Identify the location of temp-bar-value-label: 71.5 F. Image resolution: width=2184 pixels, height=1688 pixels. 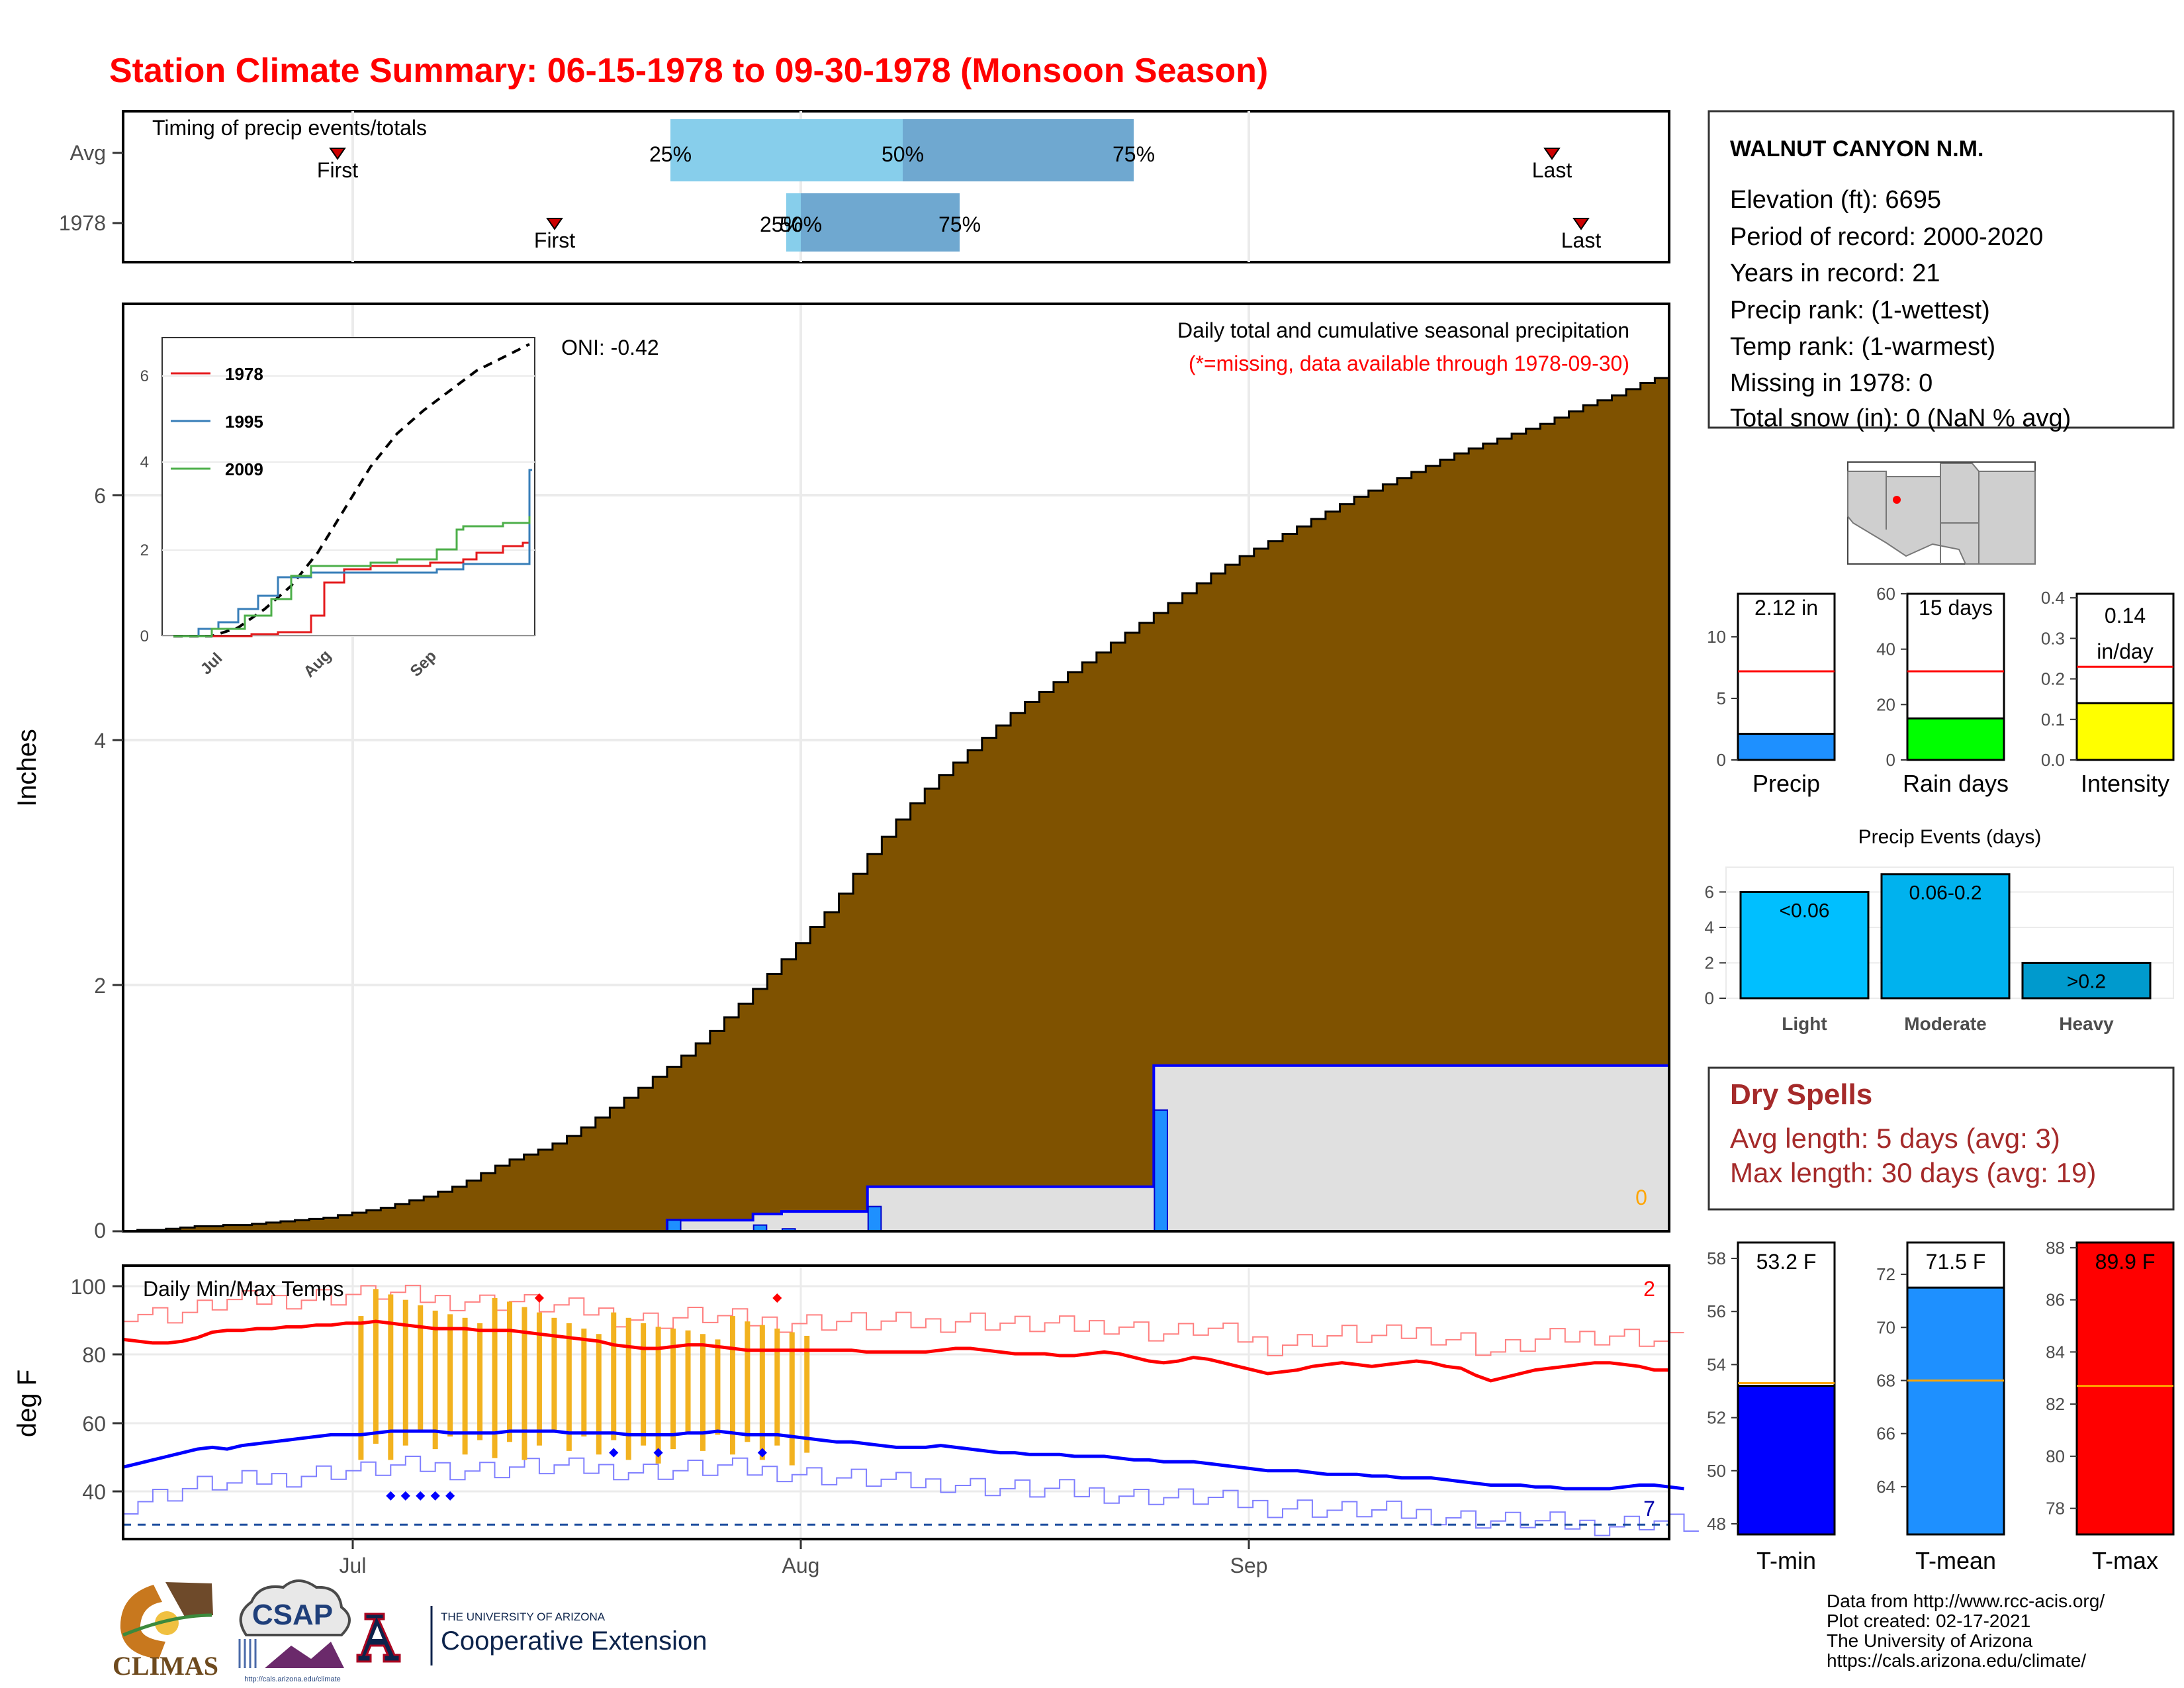
(1956, 1262).